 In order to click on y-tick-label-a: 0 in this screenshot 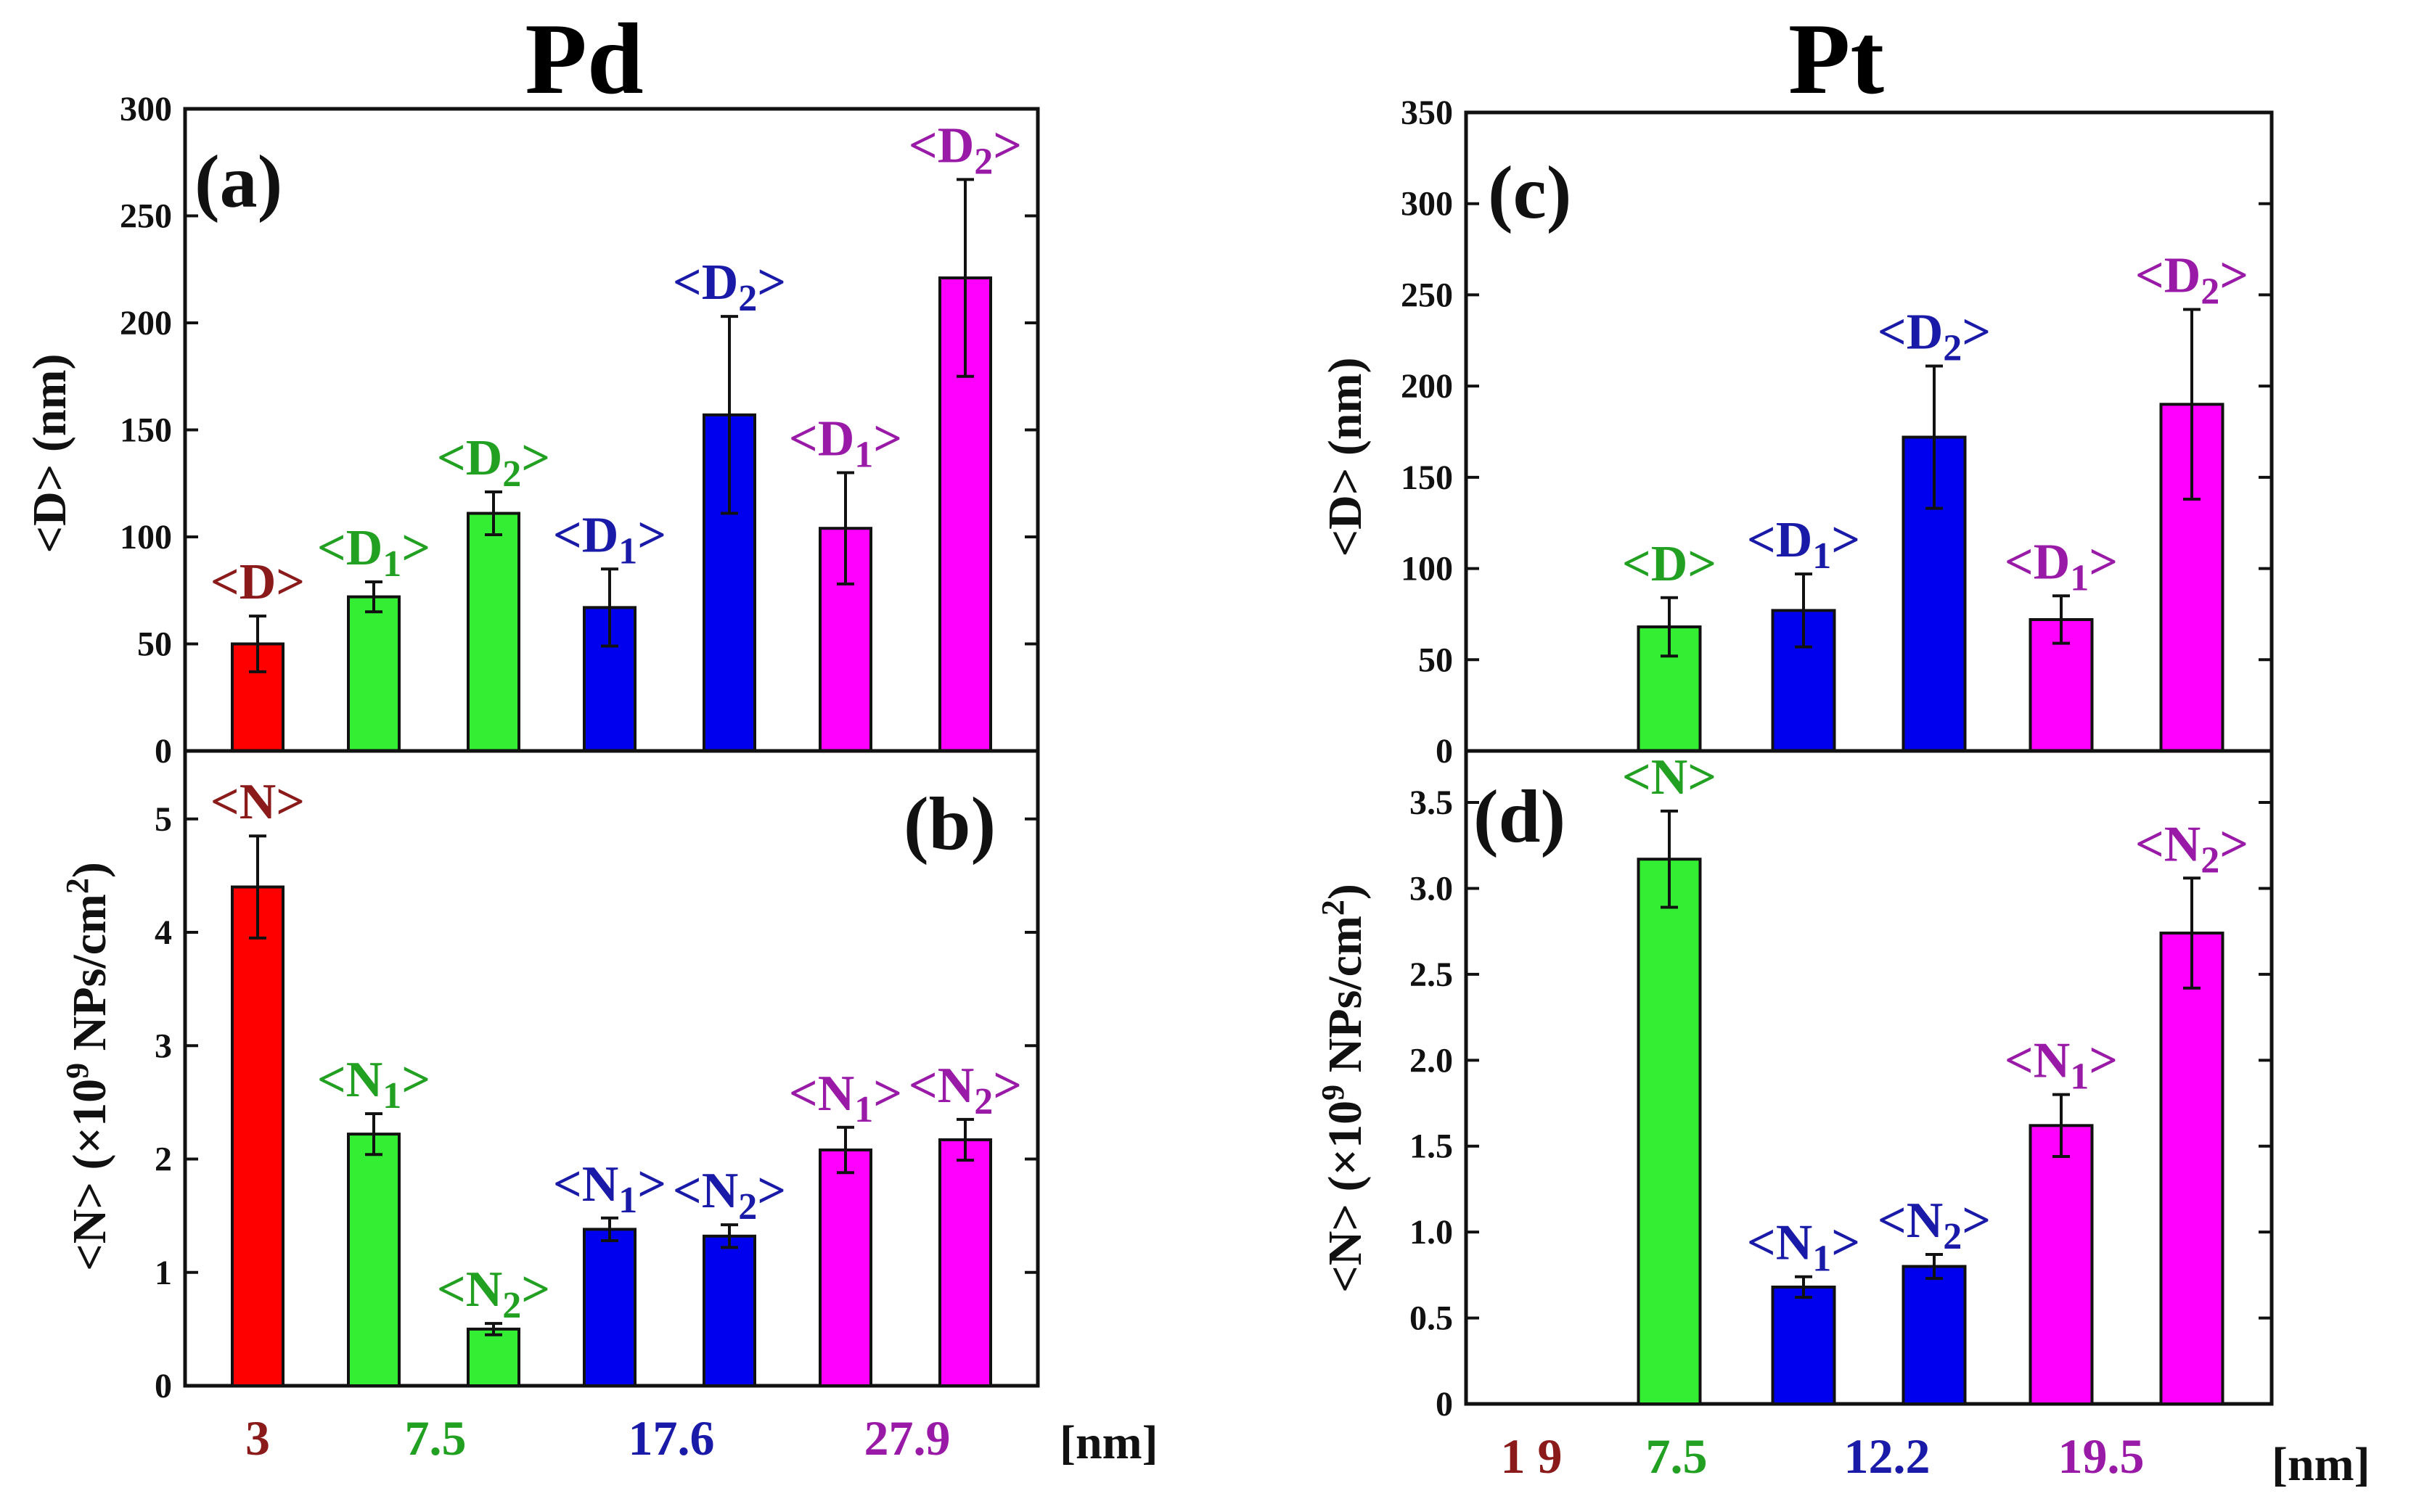, I will do `click(163, 751)`.